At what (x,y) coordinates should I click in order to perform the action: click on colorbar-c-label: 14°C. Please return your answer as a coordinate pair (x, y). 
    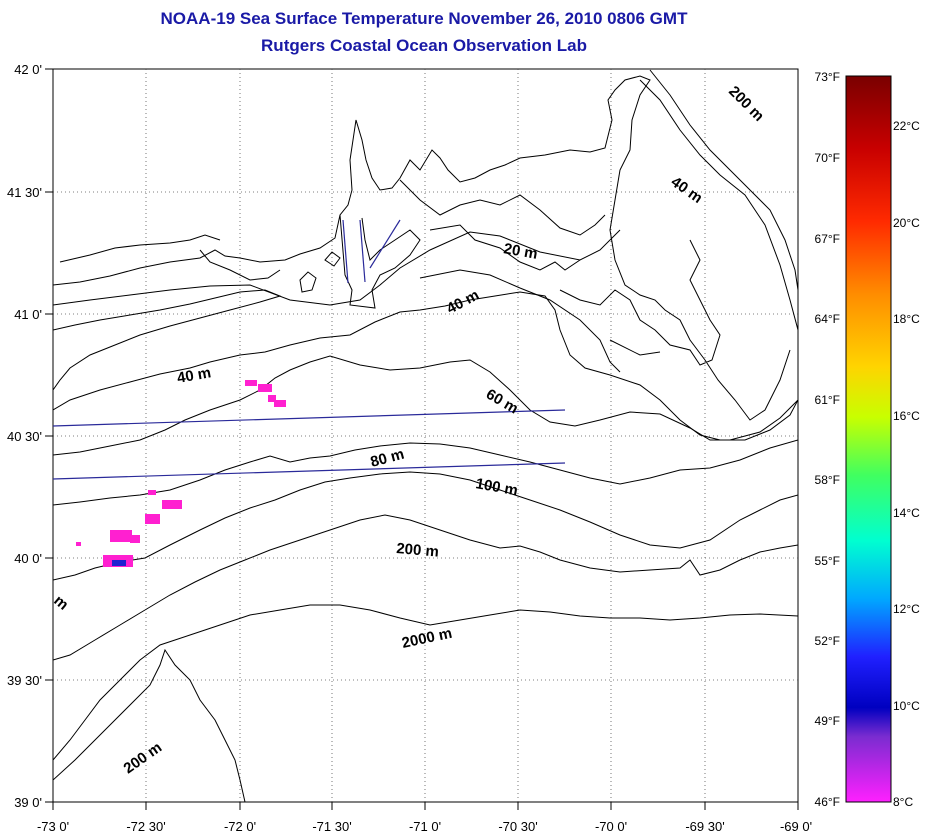
    Looking at the image, I should click on (906, 513).